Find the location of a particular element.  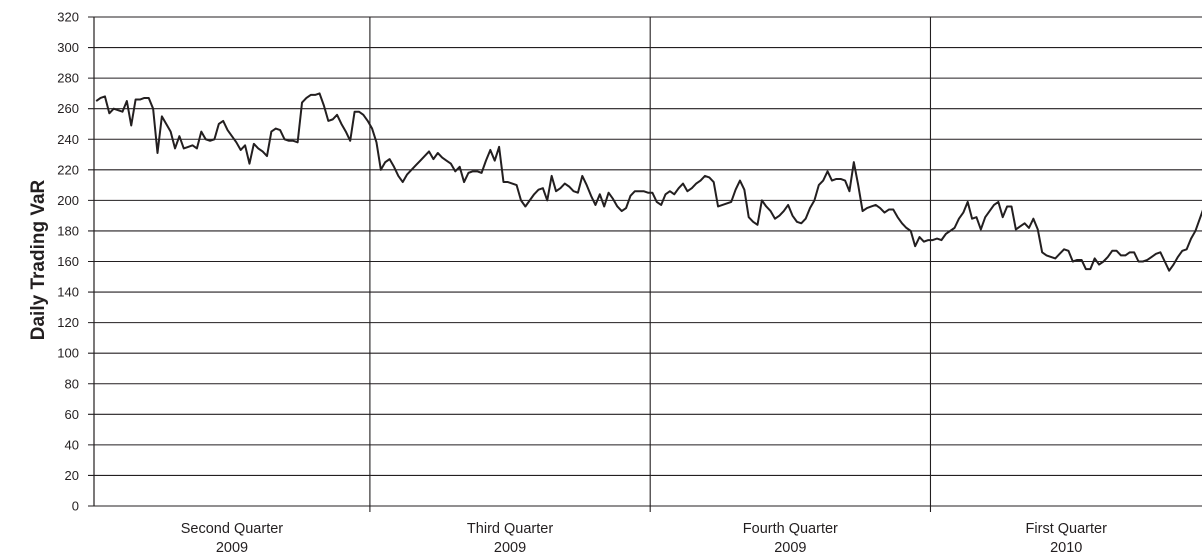

y-tick-label: 100 is located at coordinates (68, 353).